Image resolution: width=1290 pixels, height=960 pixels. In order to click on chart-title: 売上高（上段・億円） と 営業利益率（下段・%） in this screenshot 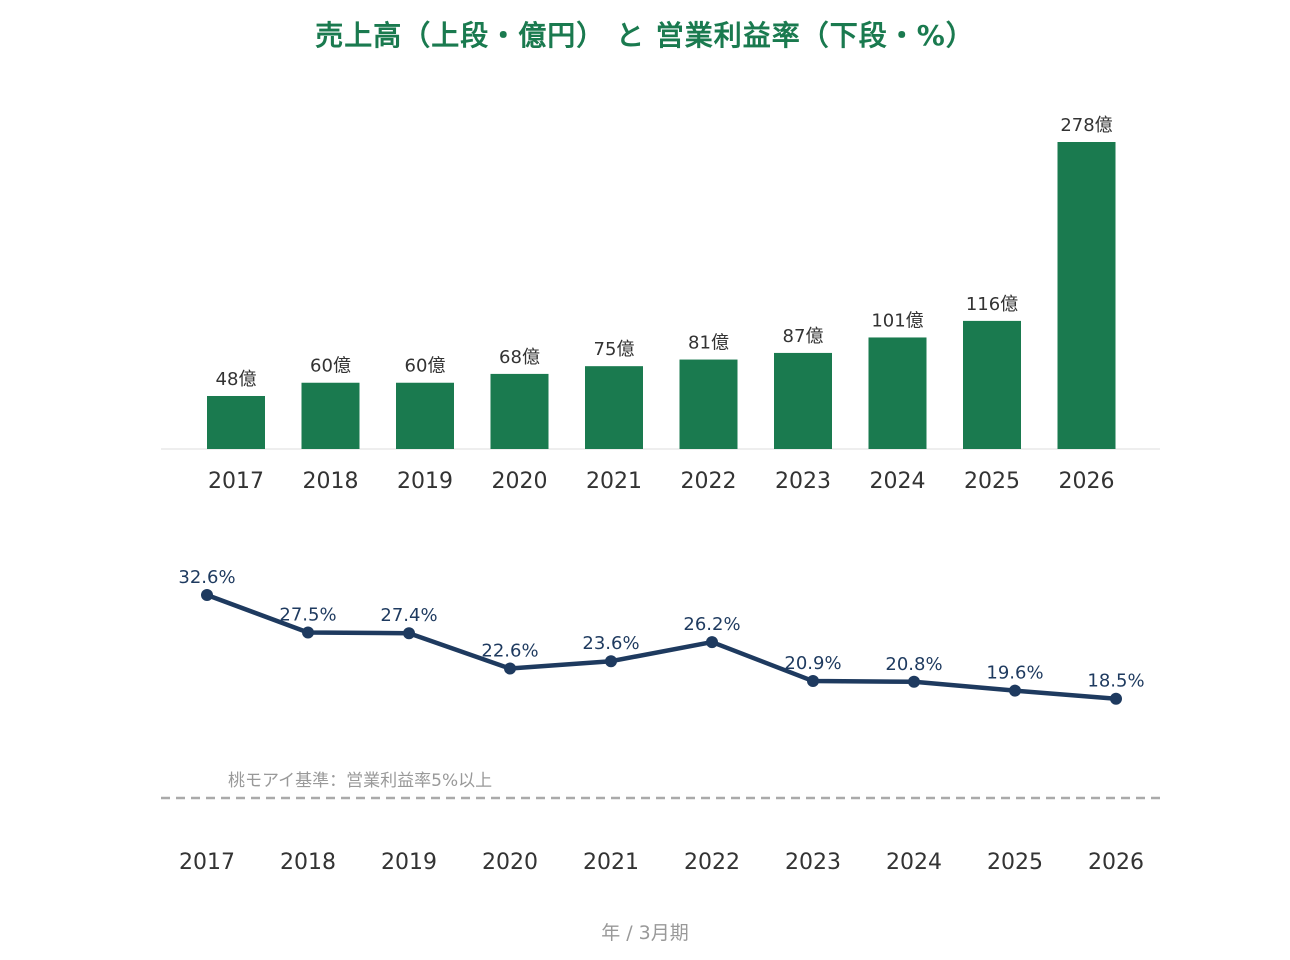, I will do `click(645, 35)`.